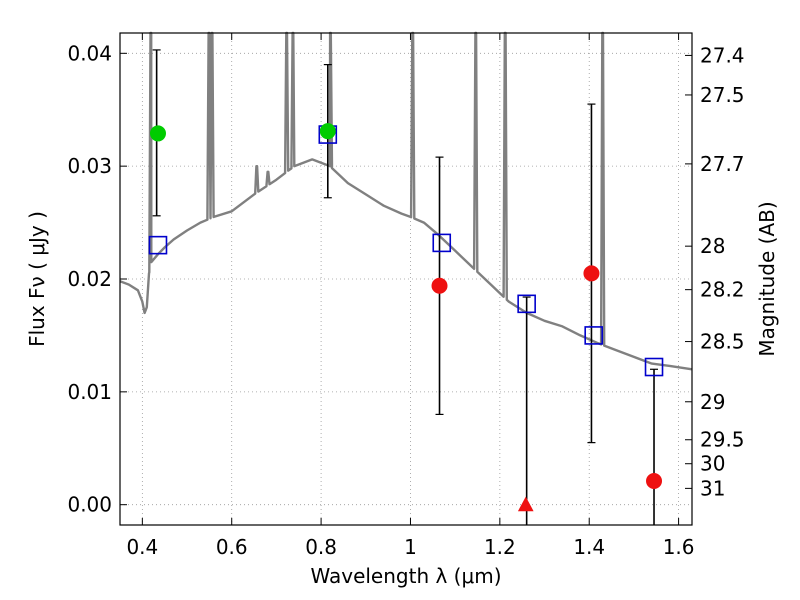 The width and height of the screenshot is (800, 600). What do you see at coordinates (722, 95) in the screenshot?
I see `magnitude-tick-label: 27.5` at bounding box center [722, 95].